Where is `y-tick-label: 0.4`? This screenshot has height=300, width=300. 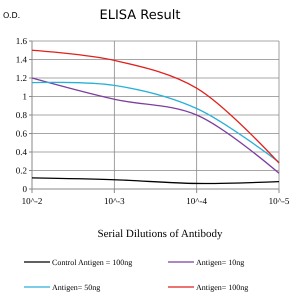
y-tick-label: 0.4 is located at coordinates (22, 152).